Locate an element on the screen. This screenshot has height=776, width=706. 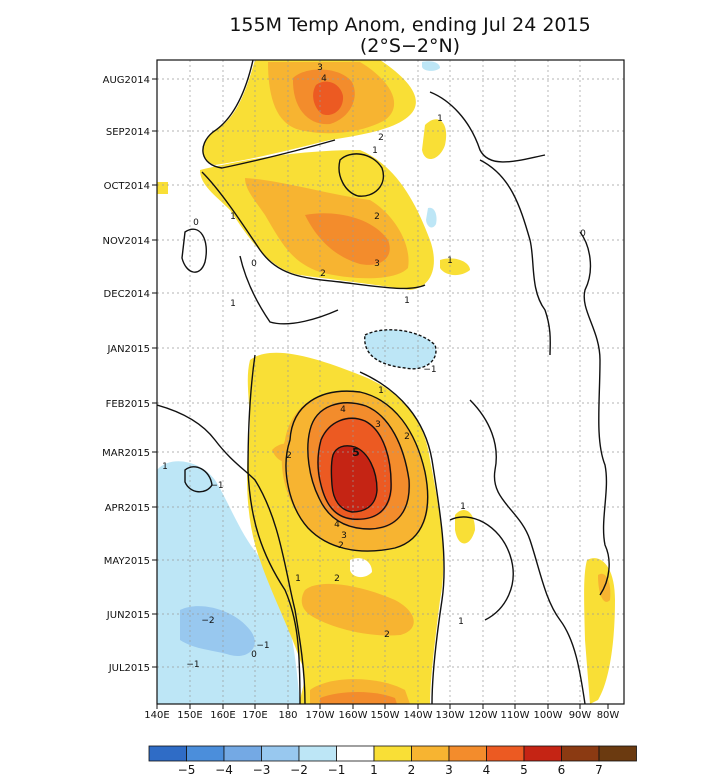
y-tick: MAY2015 is located at coordinates (130, 561).